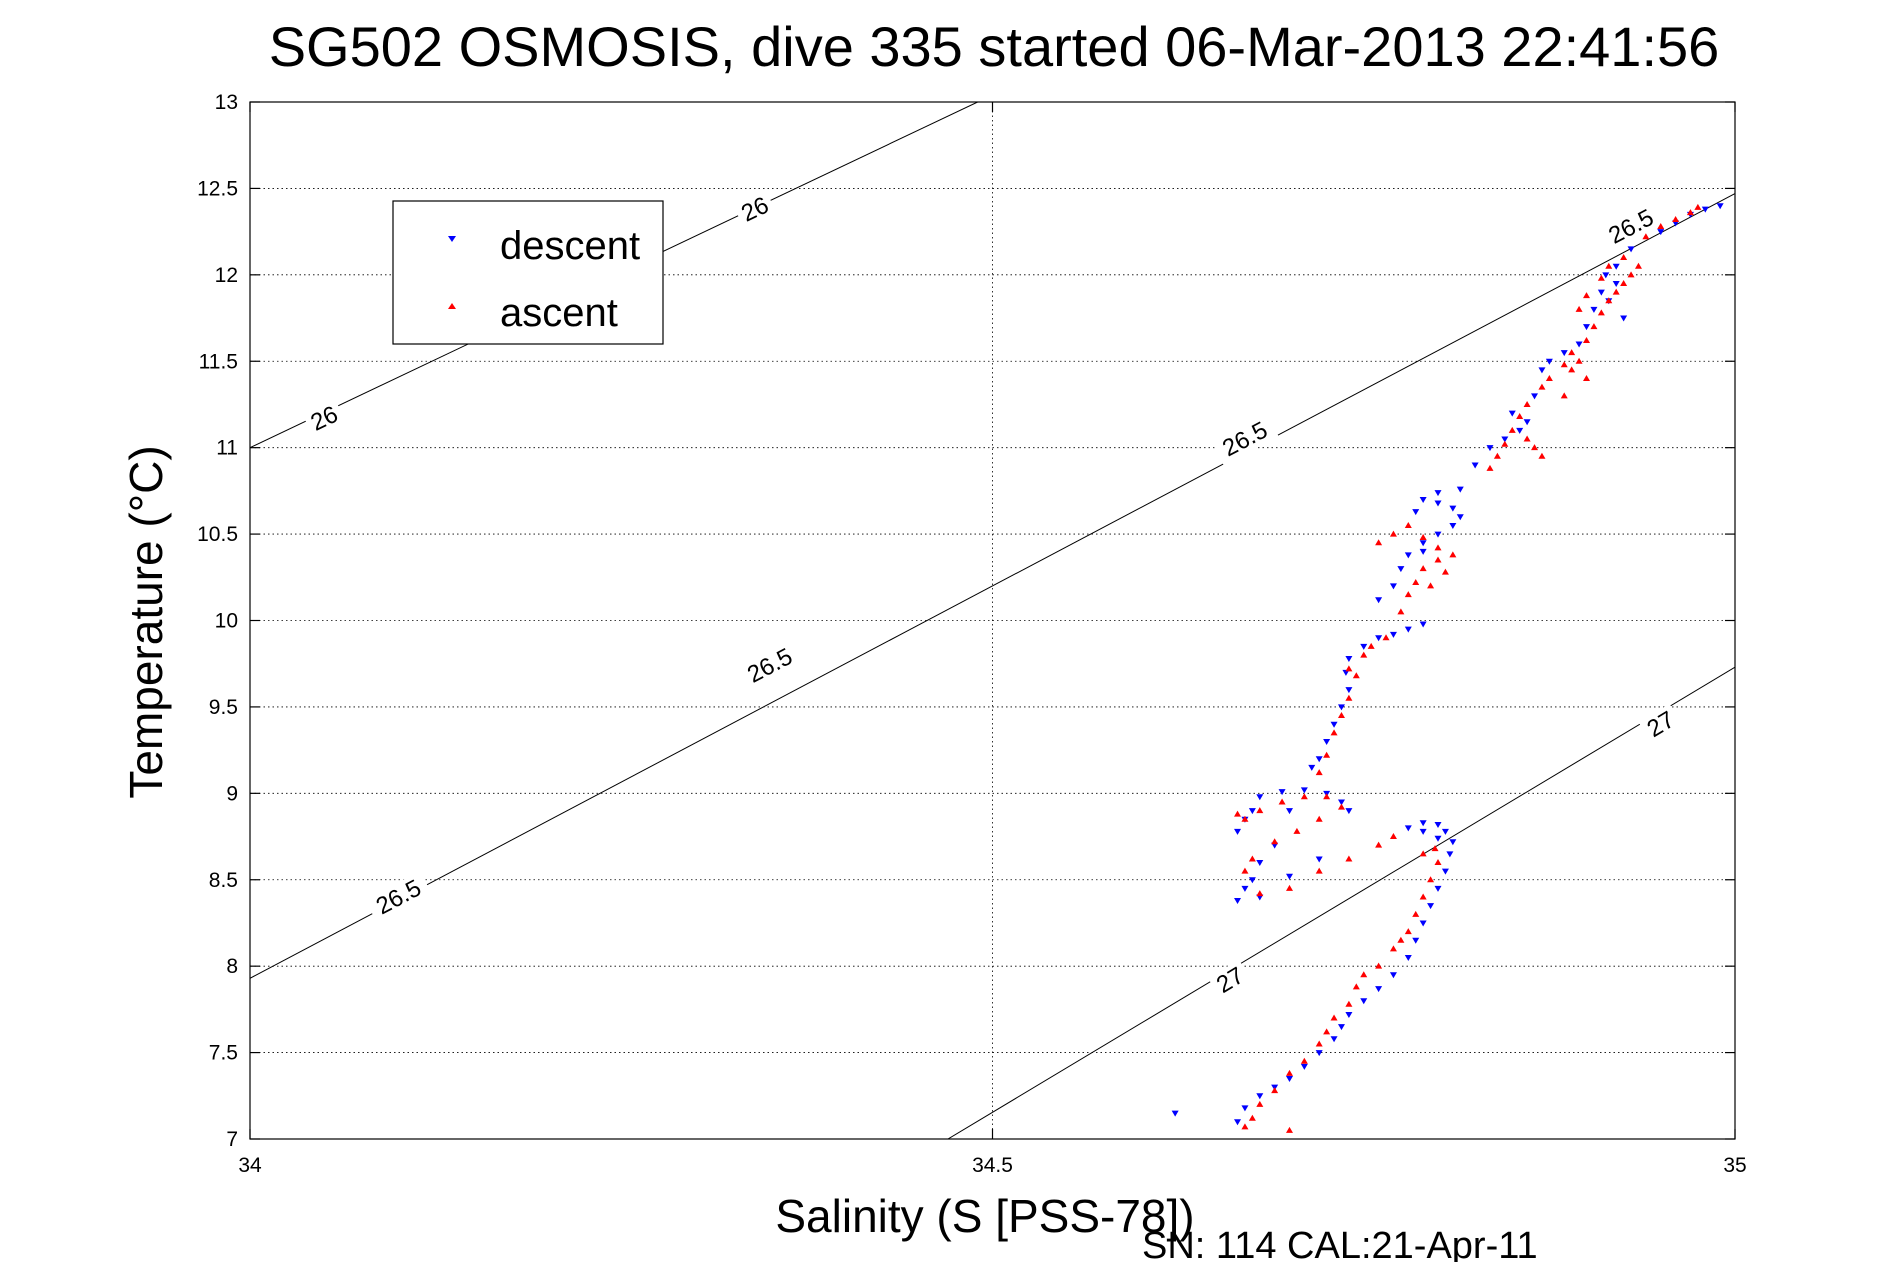 The height and width of the screenshot is (1262, 1891). Describe the element at coordinates (223, 707) in the screenshot. I see `y-tick-label-5: 9.5` at that location.